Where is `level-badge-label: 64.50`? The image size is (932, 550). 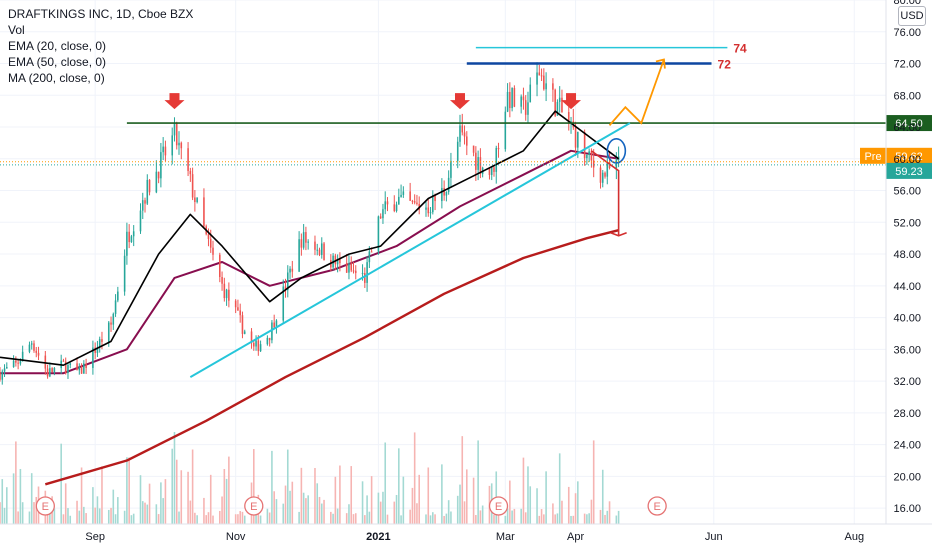 level-badge-label: 64.50 is located at coordinates (909, 124).